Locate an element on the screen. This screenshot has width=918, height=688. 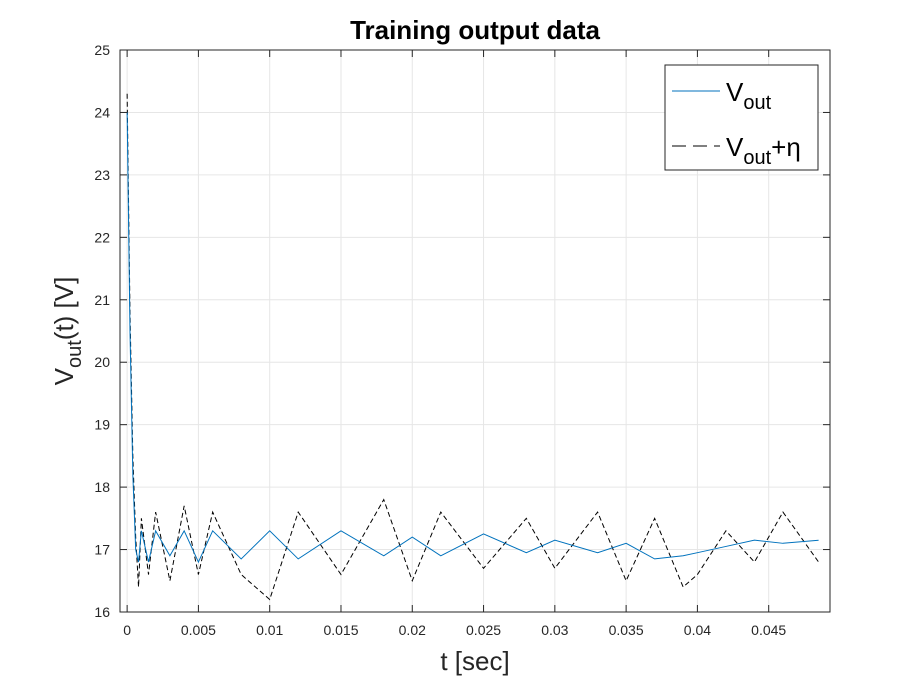
legend-entry-vout-noise: Vout+η is located at coordinates (763, 150).